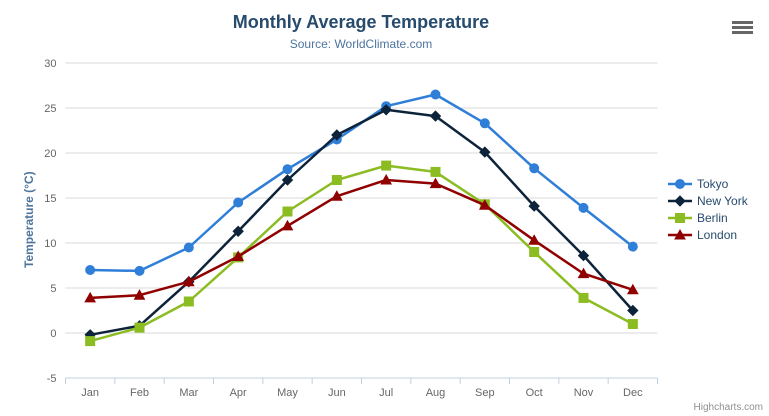 The height and width of the screenshot is (416, 769). Describe the element at coordinates (287, 180) in the screenshot. I see `point-new-york-may` at that location.